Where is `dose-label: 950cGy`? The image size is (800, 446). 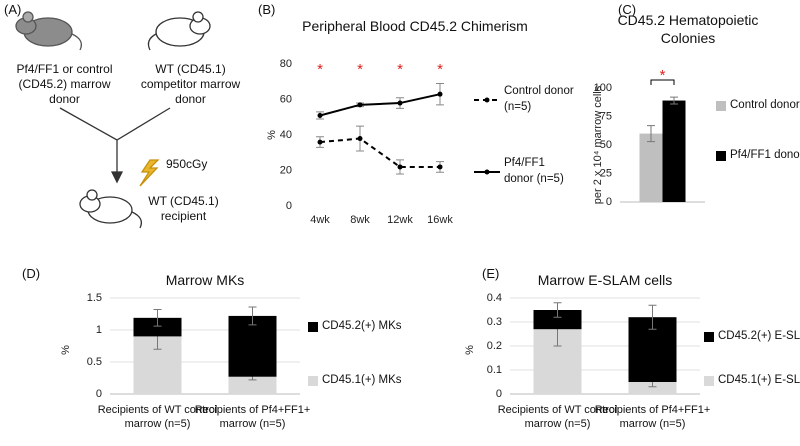 dose-label: 950cGy is located at coordinates (187, 164).